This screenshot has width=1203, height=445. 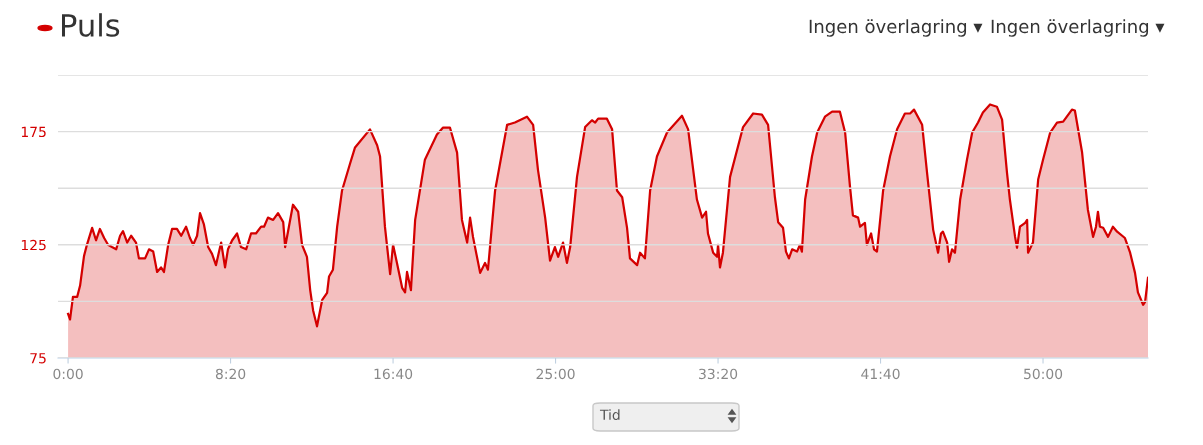 I want to click on y-tick-label: 75, so click(x=38, y=358).